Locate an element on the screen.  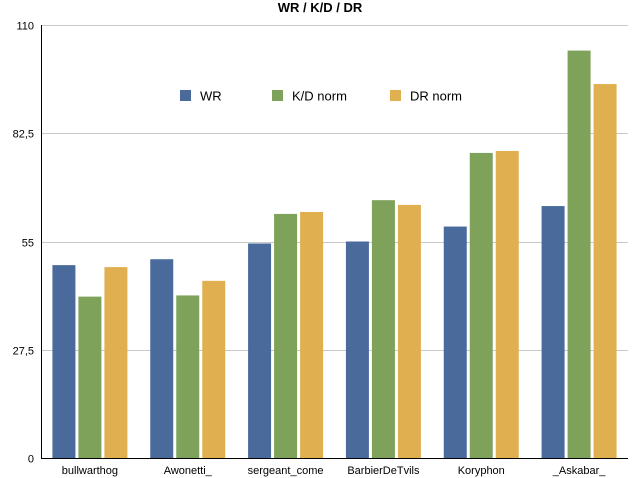
legend-label: DR norm is located at coordinates (436, 96).